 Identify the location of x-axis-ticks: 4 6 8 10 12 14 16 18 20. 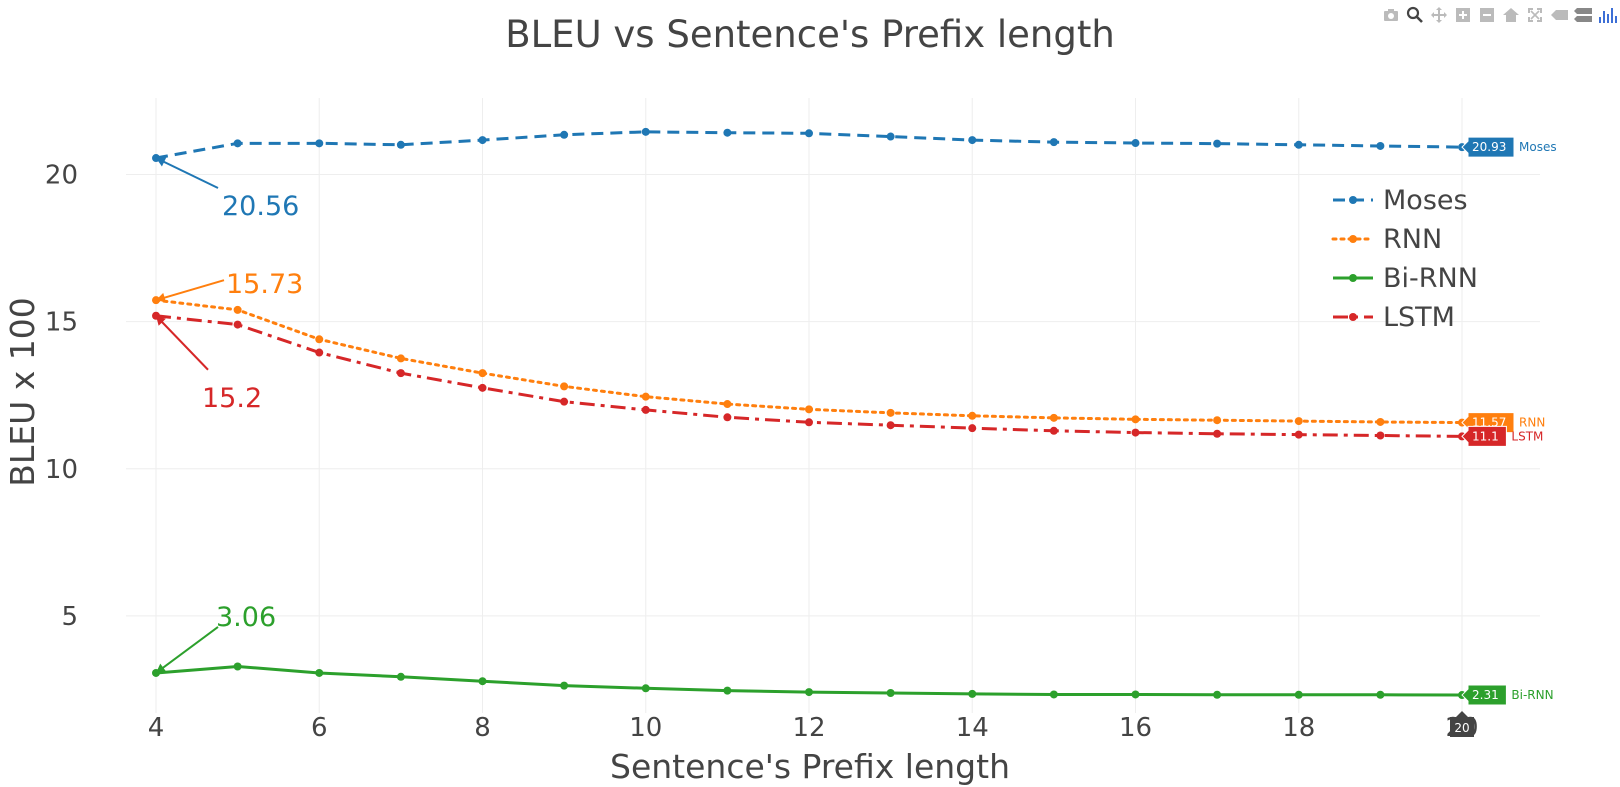
(813, 728).